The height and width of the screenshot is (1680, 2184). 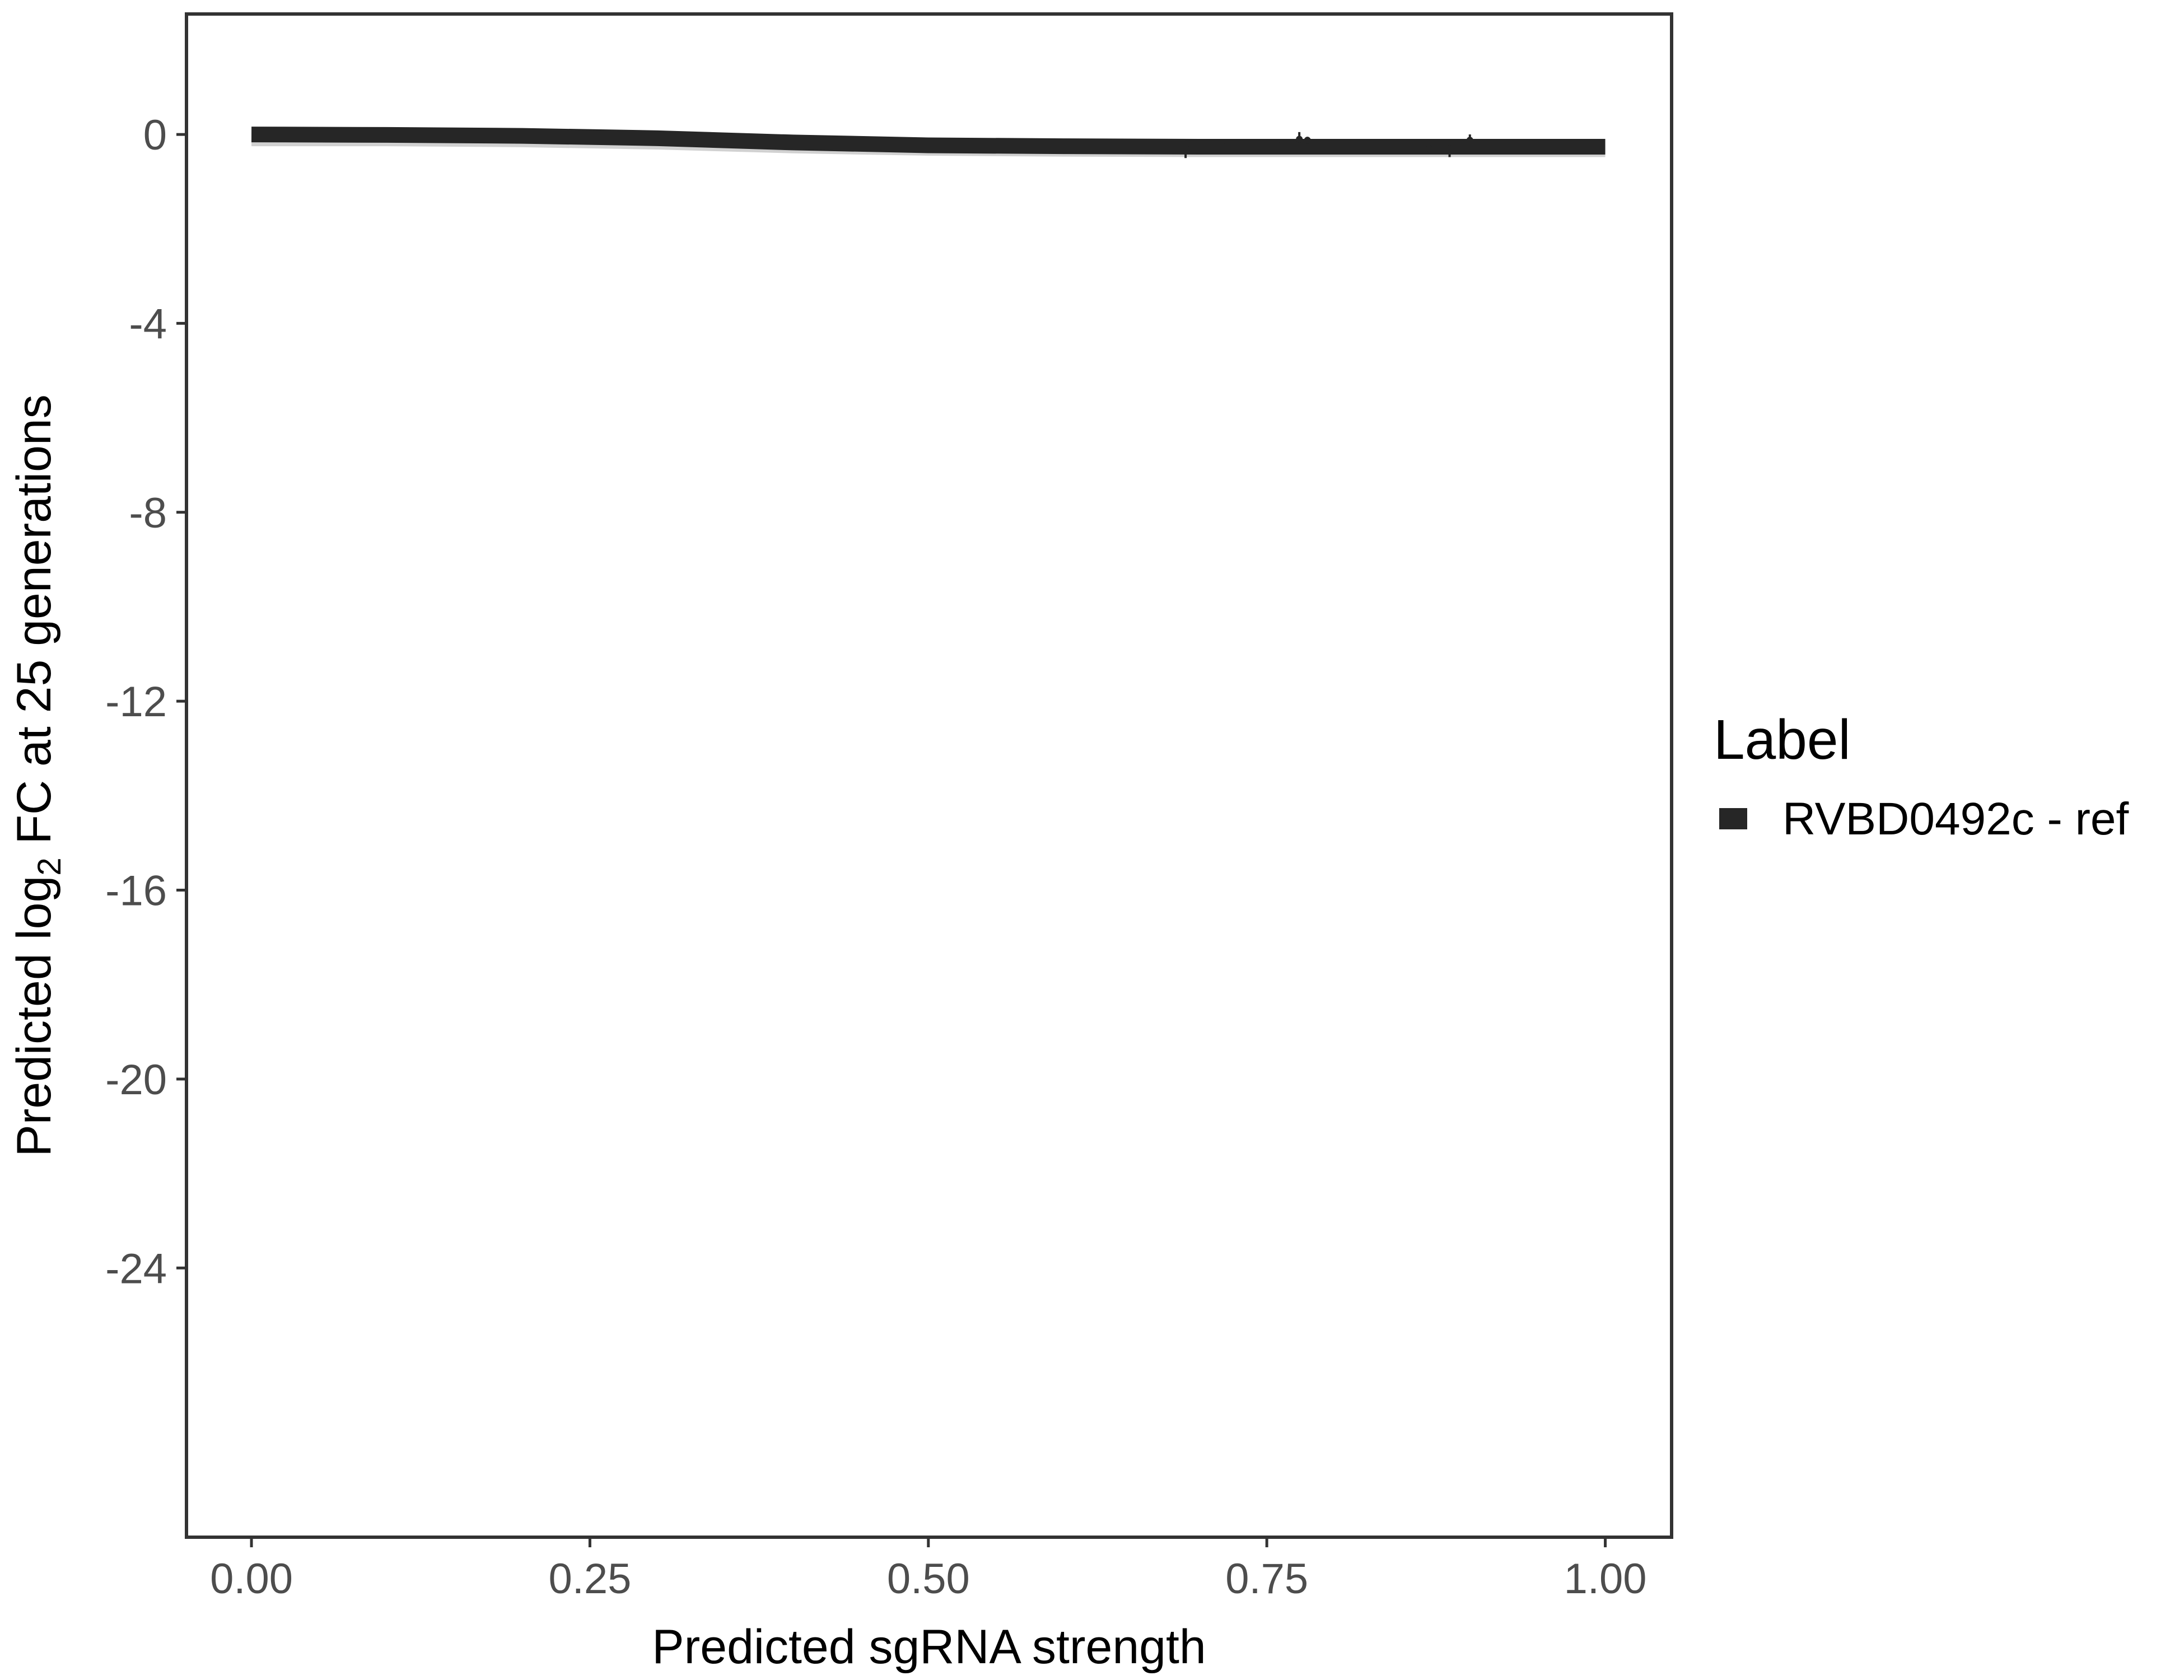 I want to click on legend-key, so click(x=1733, y=819).